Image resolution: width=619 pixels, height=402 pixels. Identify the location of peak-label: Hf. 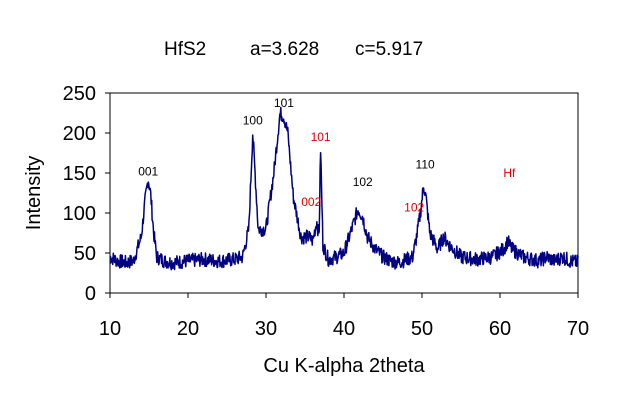
(509, 173).